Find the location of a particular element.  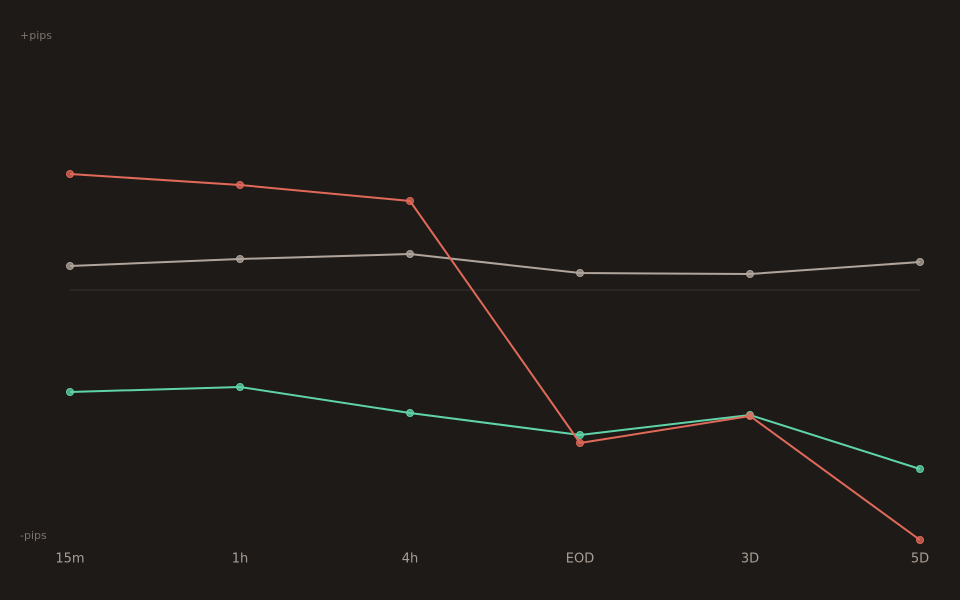

x-tick-label: 5D is located at coordinates (920, 559).